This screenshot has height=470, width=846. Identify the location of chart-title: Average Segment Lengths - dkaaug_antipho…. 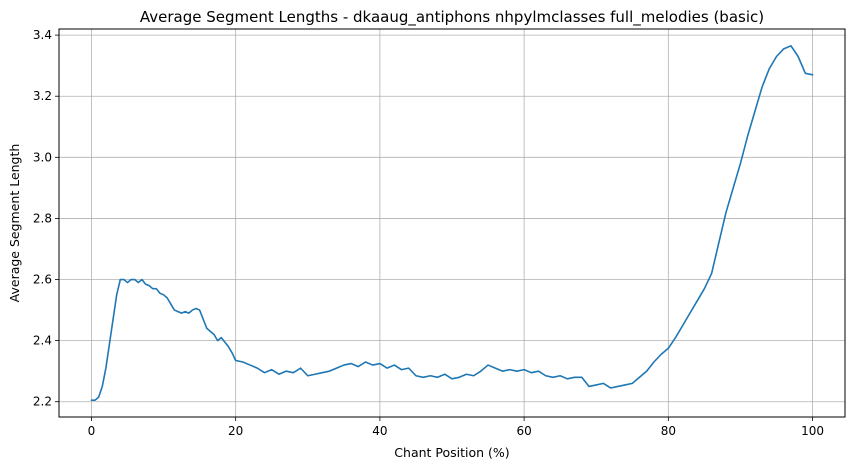
(452, 17).